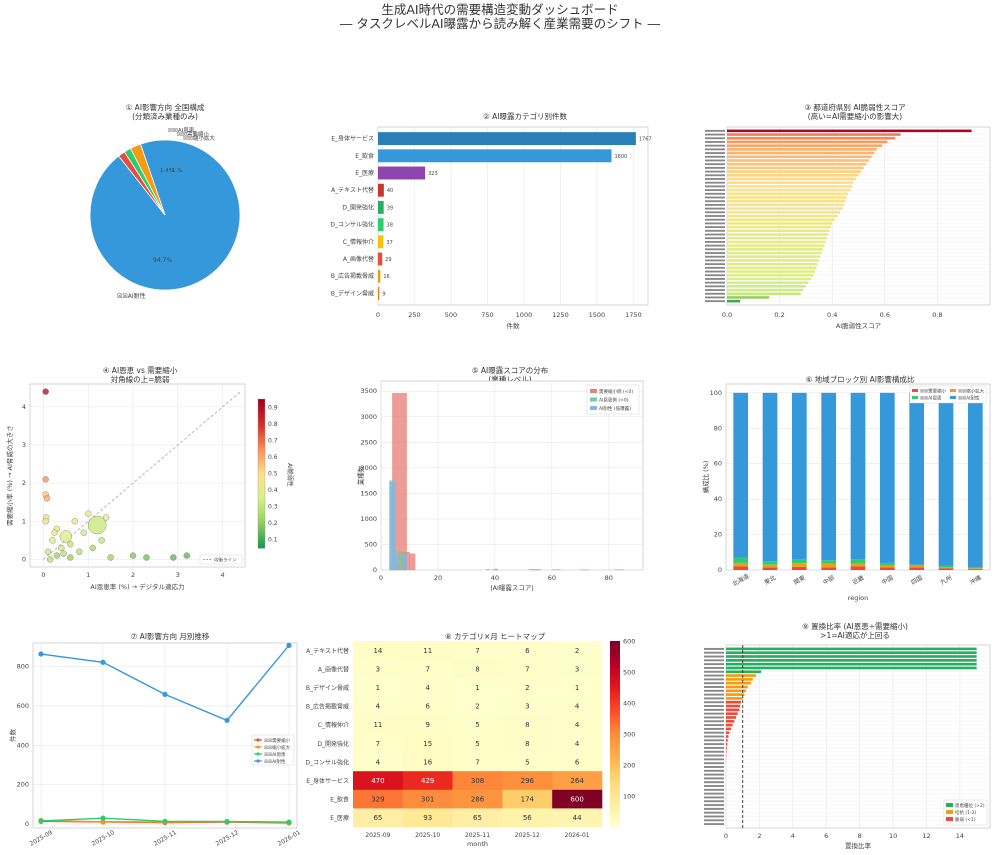  Describe the element at coordinates (377, 800) in the screenshot. I see `heatmap-cell-value: 329` at that location.